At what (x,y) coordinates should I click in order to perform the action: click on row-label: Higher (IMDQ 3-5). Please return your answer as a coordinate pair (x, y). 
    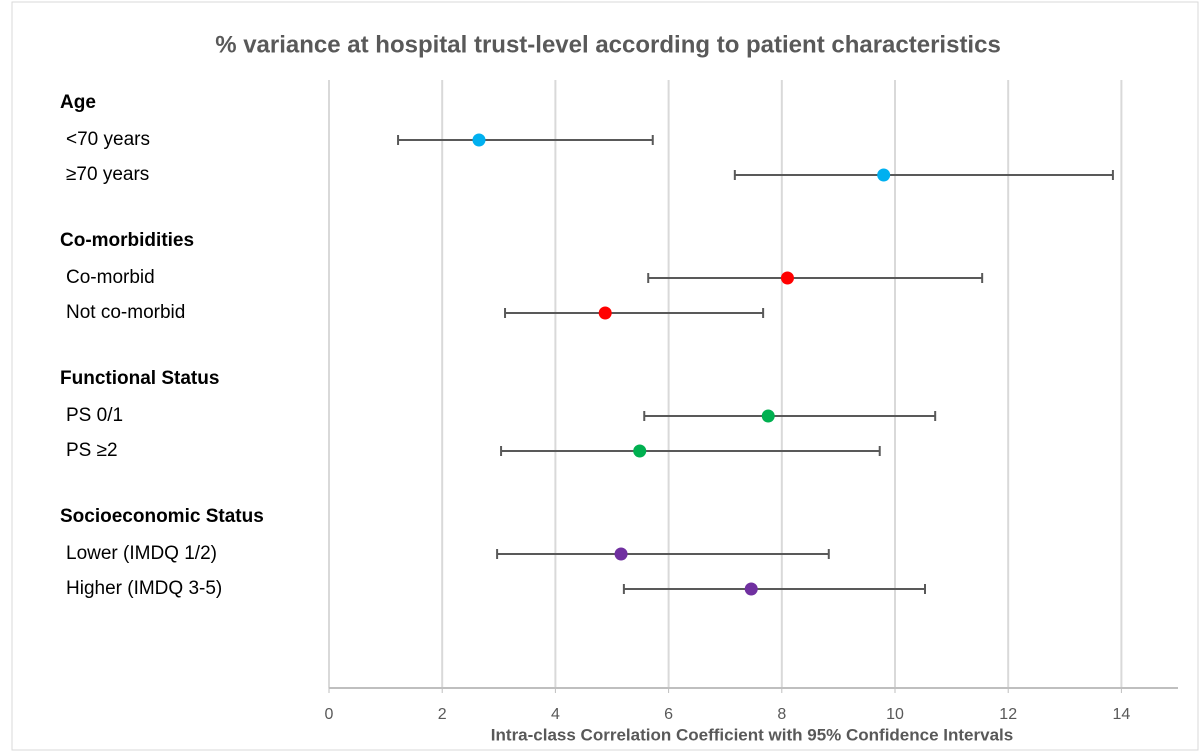
    Looking at the image, I should click on (144, 588).